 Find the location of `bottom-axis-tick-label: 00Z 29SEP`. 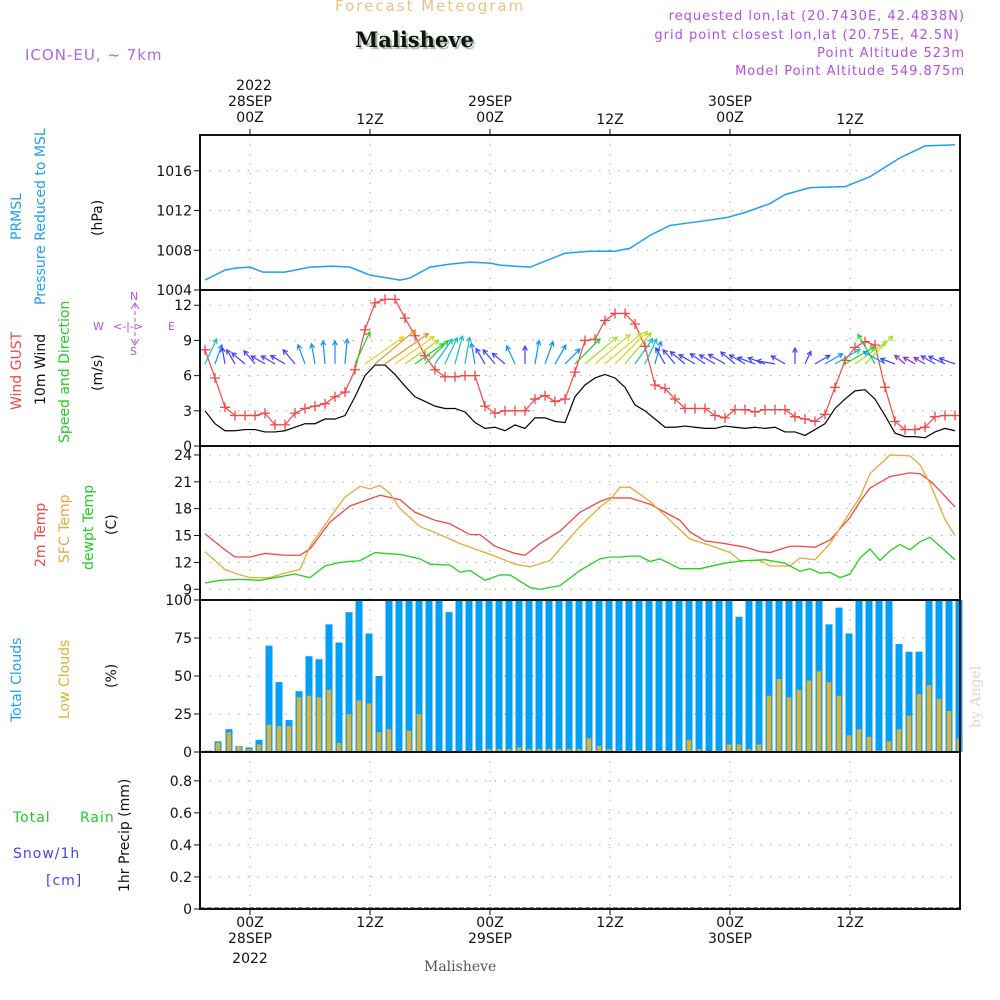

bottom-axis-tick-label: 00Z 29SEP is located at coordinates (490, 931).